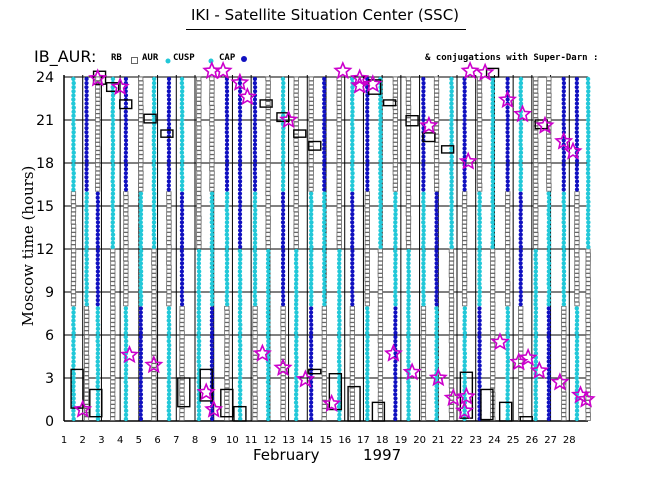 The width and height of the screenshot is (650, 500). Describe the element at coordinates (360, 84) in the screenshot. I see `conjugation-star` at that location.